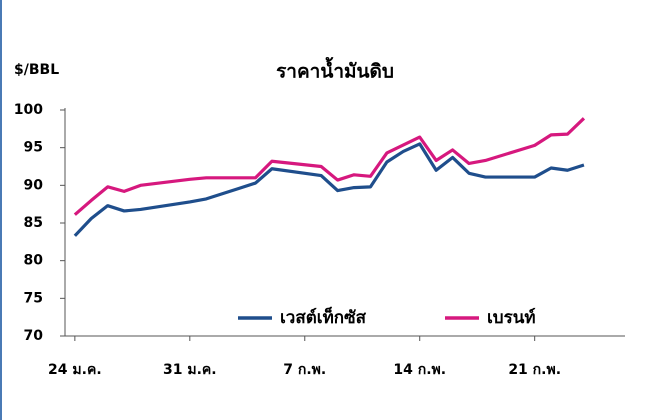  Describe the element at coordinates (335, 70) in the screenshot. I see `chart-title: ราคาน้ำมันดิบ` at that location.